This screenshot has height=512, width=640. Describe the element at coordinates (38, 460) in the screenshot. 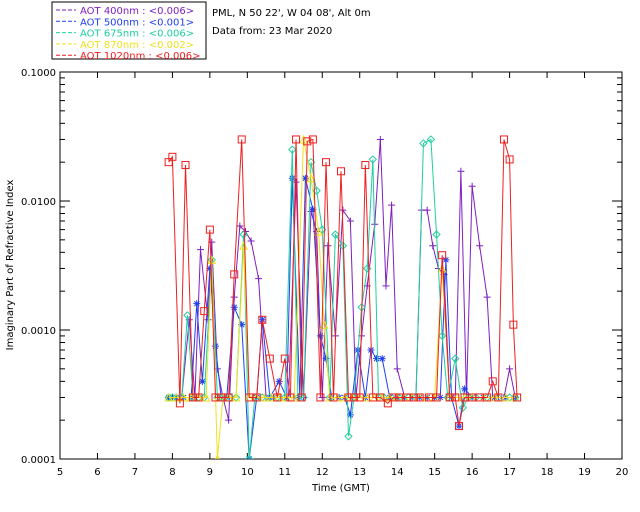

I see `y-tick-label: 0.0001` at that location.